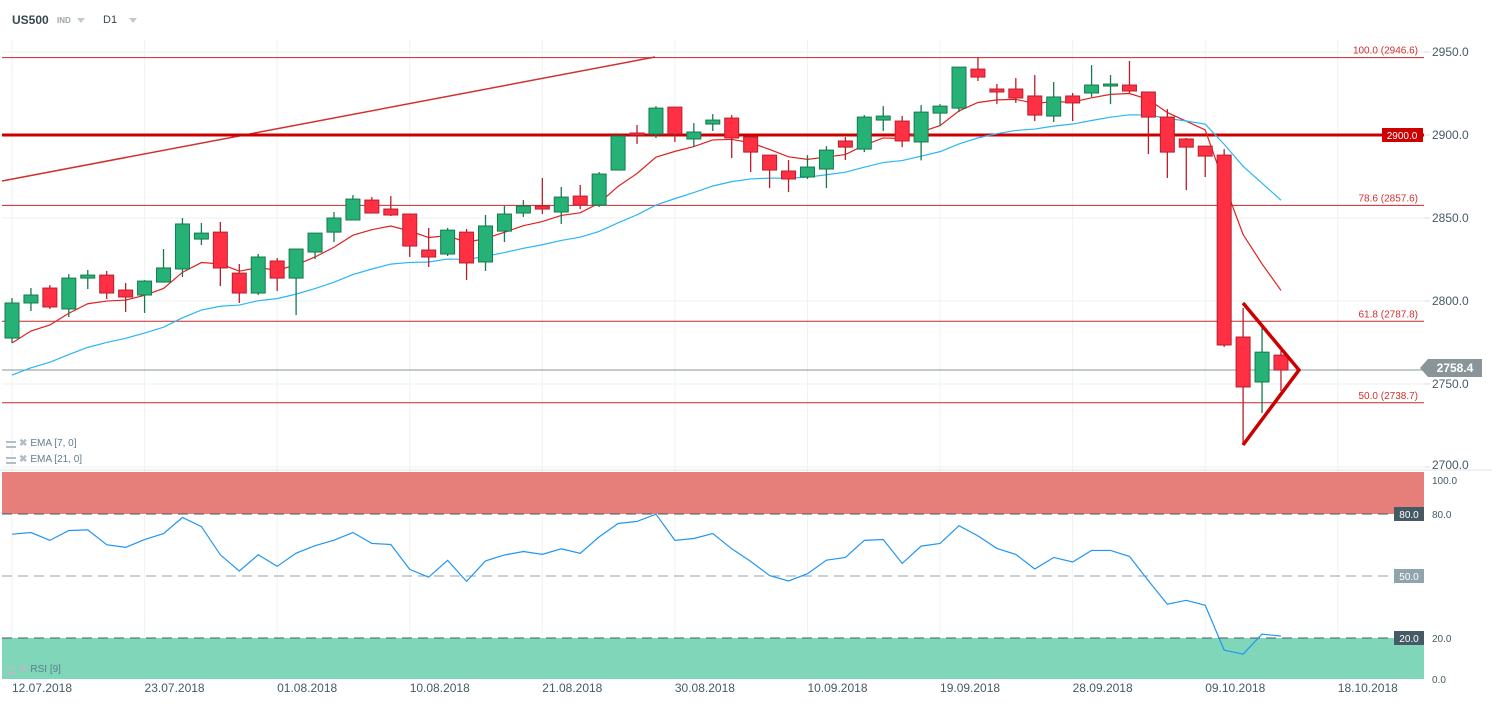  What do you see at coordinates (175, 688) in the screenshot?
I see `date-label: 23.07.2018` at bounding box center [175, 688].